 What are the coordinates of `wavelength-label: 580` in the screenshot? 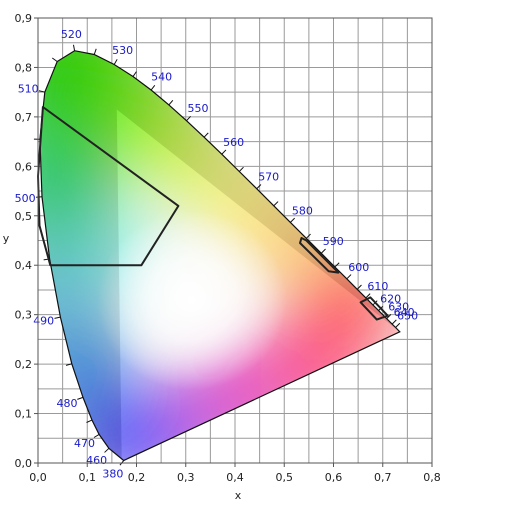 It's located at (302, 210).